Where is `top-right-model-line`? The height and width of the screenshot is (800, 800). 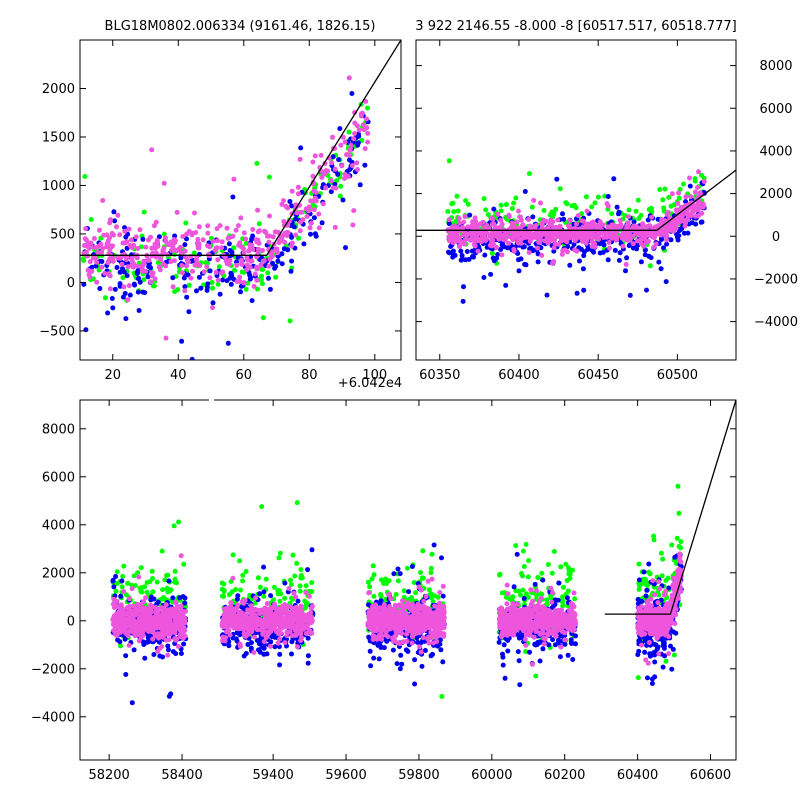 top-right-model-line is located at coordinates (576, 200).